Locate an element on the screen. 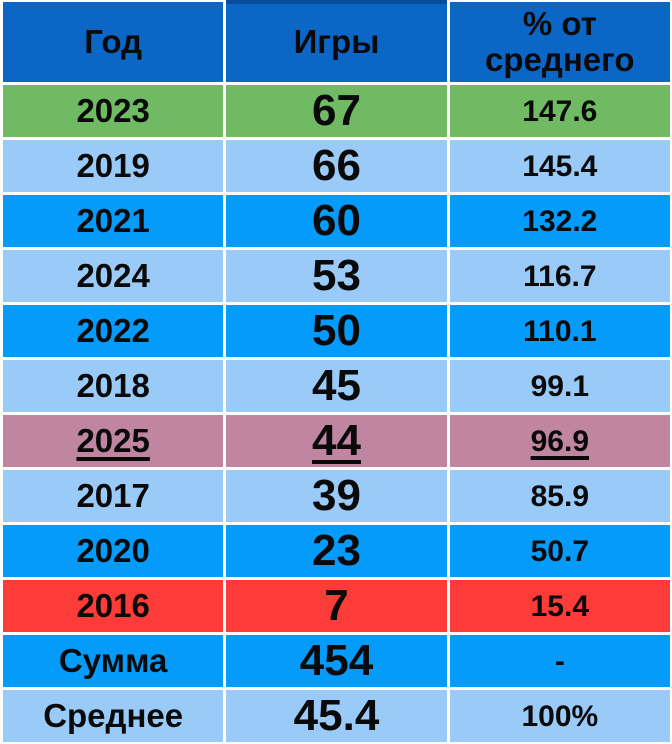 The width and height of the screenshot is (672, 744). year-cell: Среднее is located at coordinates (113, 716).